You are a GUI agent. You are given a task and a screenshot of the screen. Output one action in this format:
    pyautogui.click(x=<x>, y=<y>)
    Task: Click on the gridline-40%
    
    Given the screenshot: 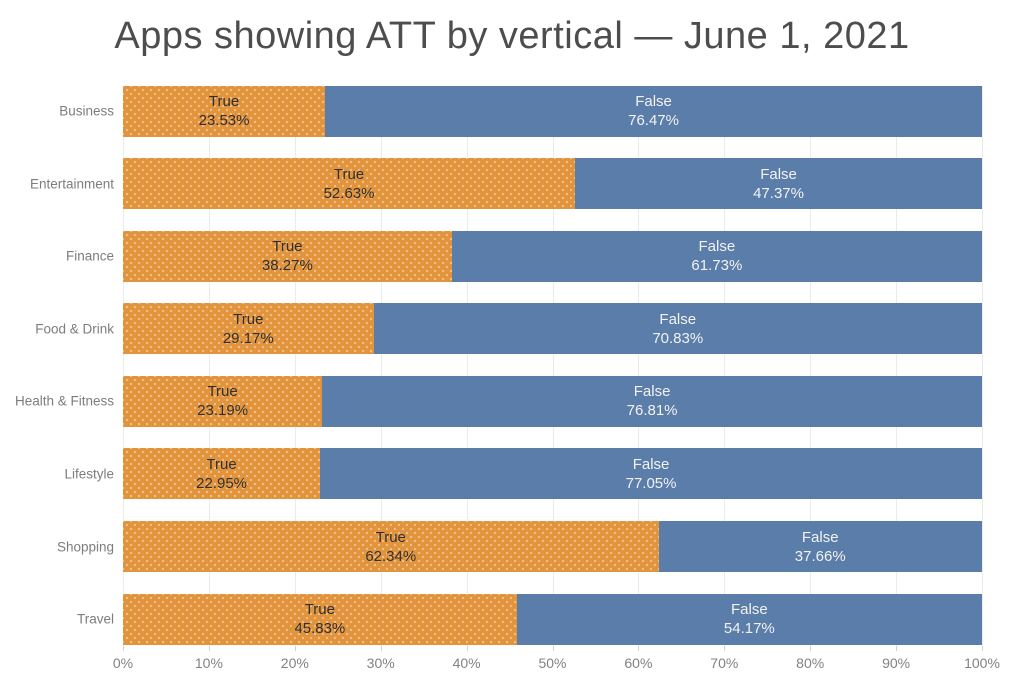 What is the action you would take?
    pyautogui.click(x=467, y=365)
    